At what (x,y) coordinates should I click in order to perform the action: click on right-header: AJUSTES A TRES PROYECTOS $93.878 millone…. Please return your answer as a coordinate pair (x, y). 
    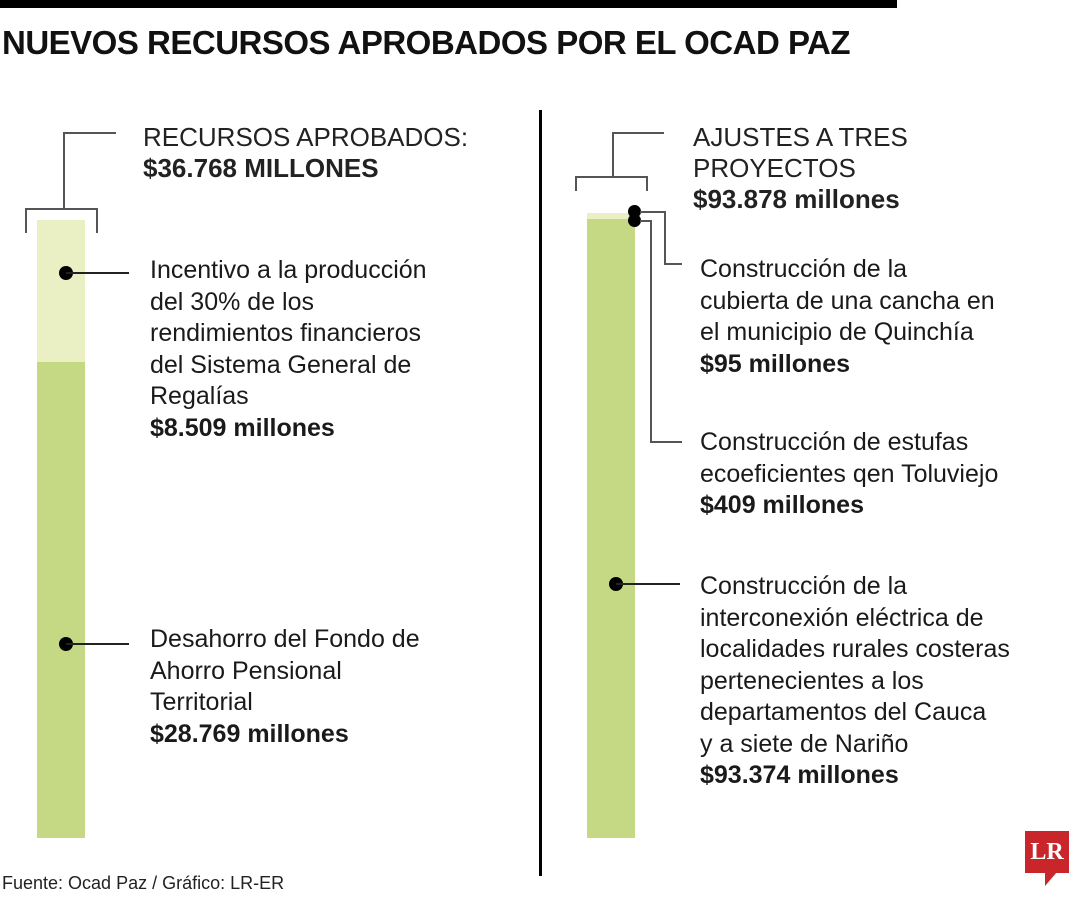
    Looking at the image, I should click on (800, 168).